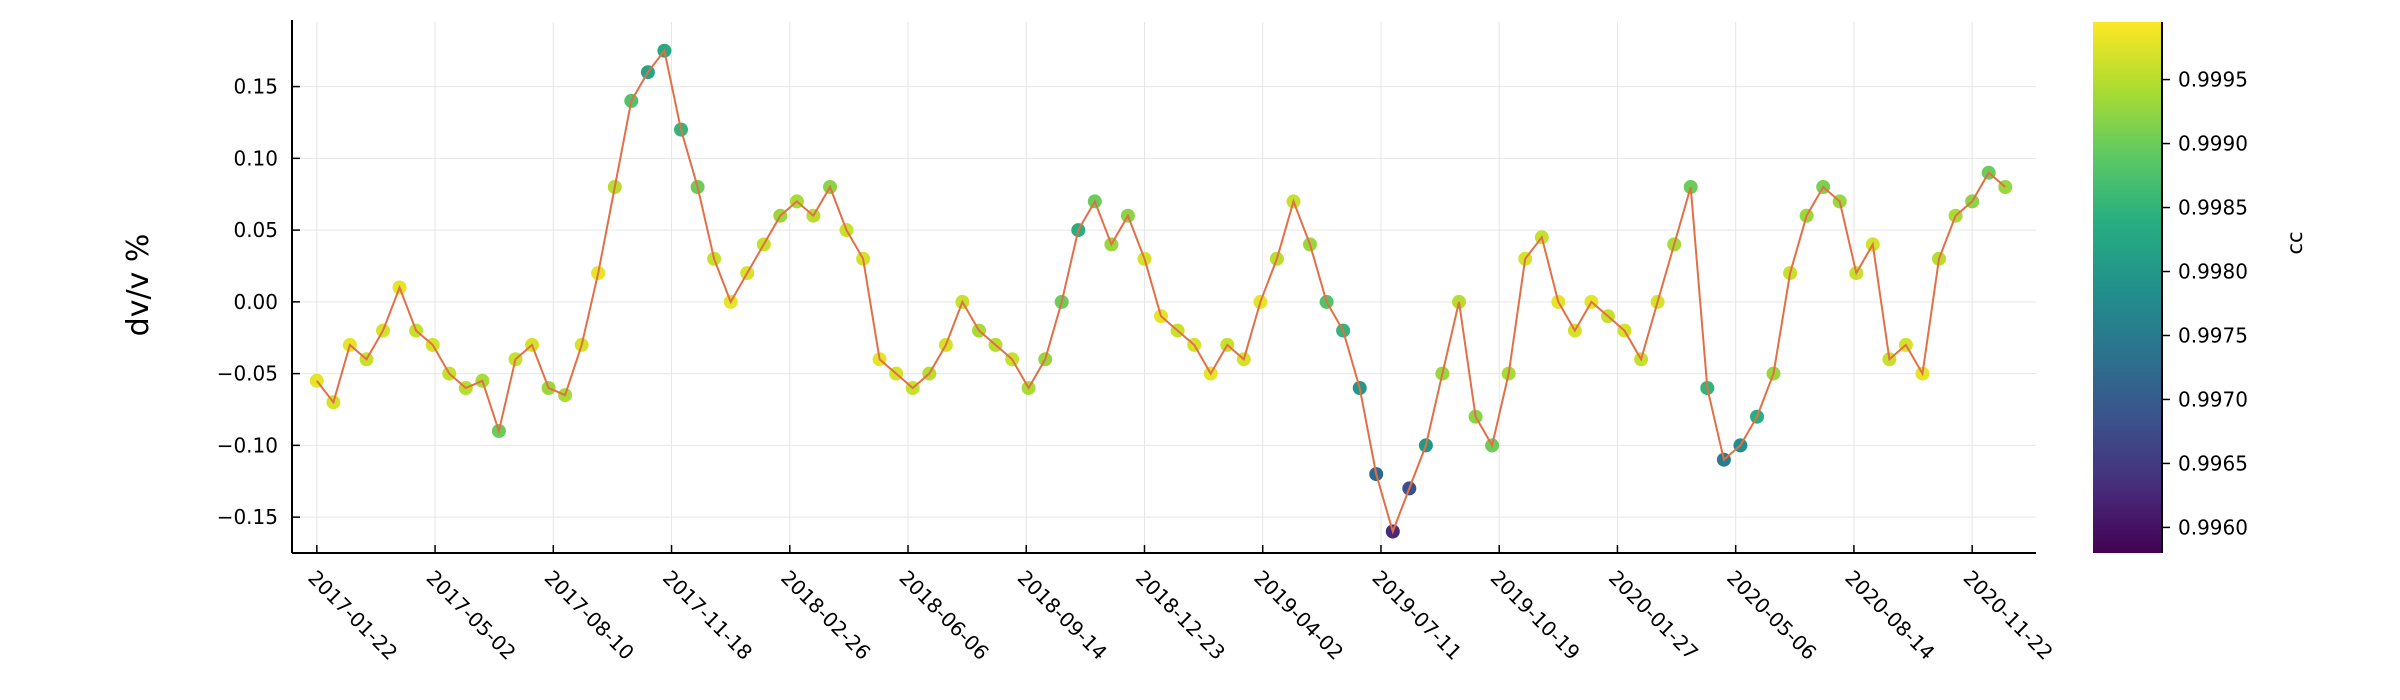 This screenshot has height=700, width=2400. I want to click on y-tick-label: −0.10, so click(247, 445).